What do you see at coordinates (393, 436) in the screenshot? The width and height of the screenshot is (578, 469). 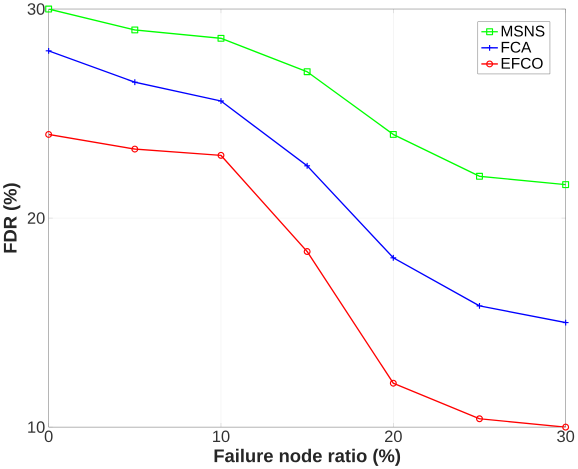 I see `x-tick-label: 20` at bounding box center [393, 436].